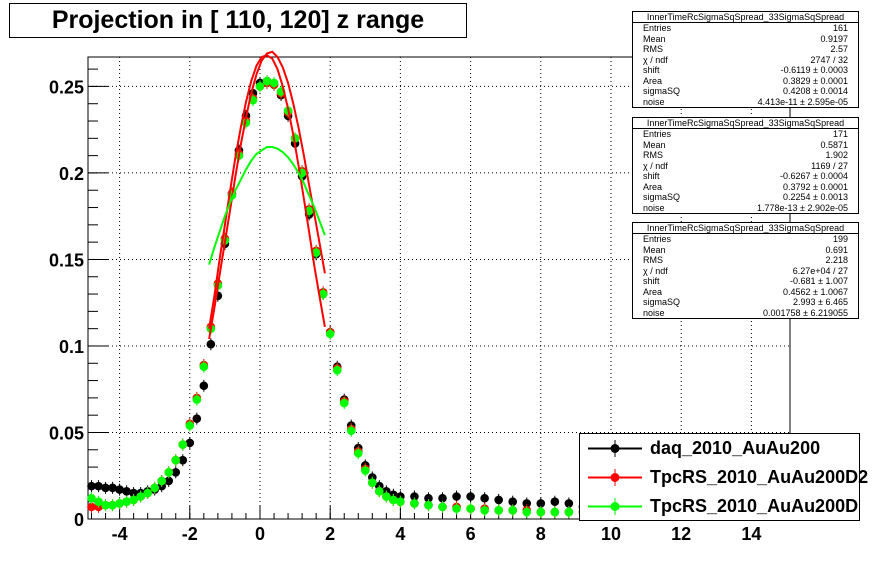 This screenshot has width=878, height=578. What do you see at coordinates (471, 534) in the screenshot?
I see `x-tick-label: 6` at bounding box center [471, 534].